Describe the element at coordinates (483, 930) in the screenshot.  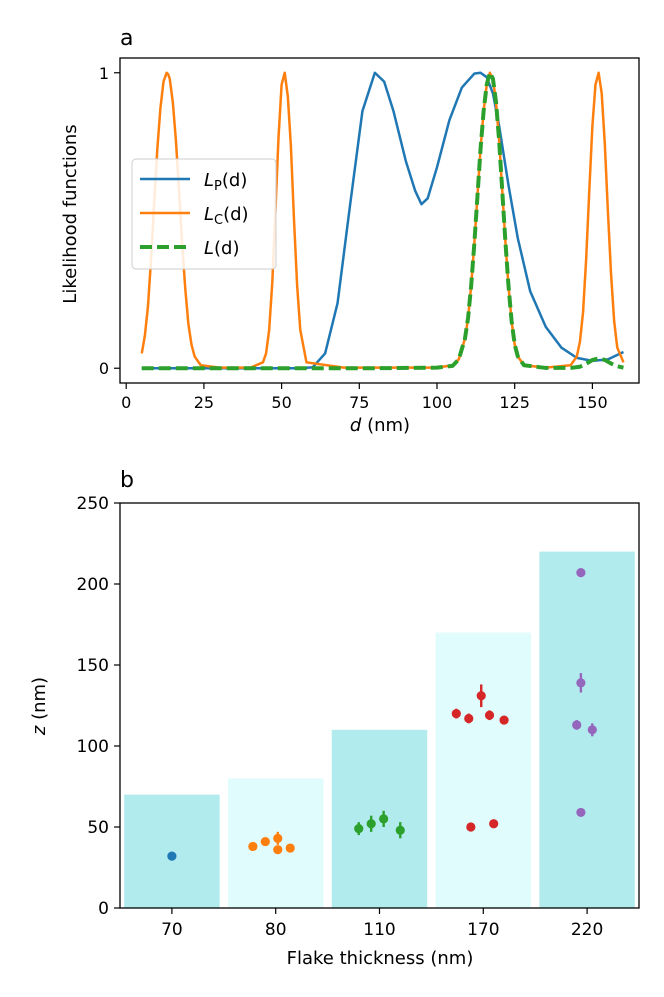
I see `x-tick-label: 170` at that location.